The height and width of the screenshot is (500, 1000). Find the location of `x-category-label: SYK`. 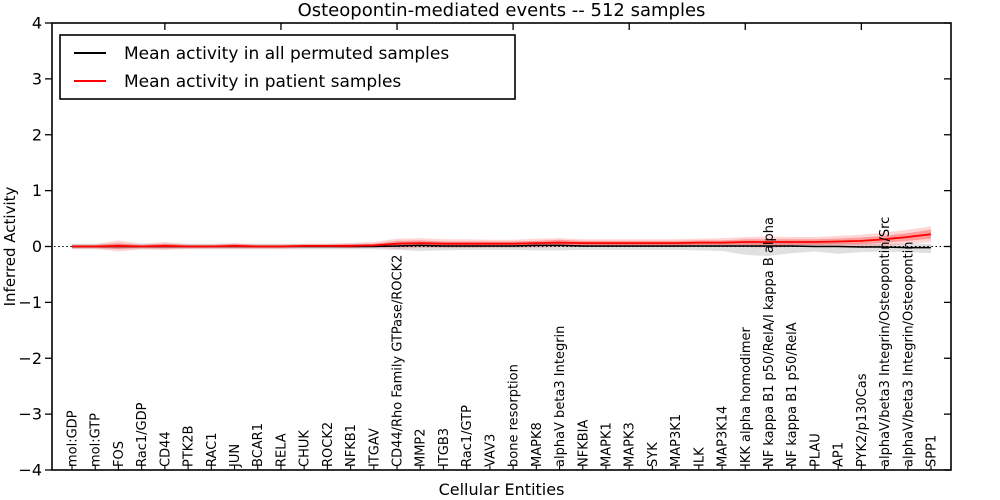

x-category-label: SYK is located at coordinates (653, 454).